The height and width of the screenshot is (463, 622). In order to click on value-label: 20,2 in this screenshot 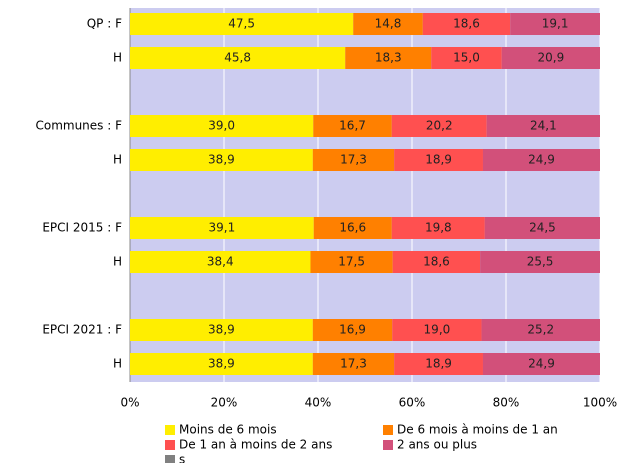, I will do `click(439, 126)`.